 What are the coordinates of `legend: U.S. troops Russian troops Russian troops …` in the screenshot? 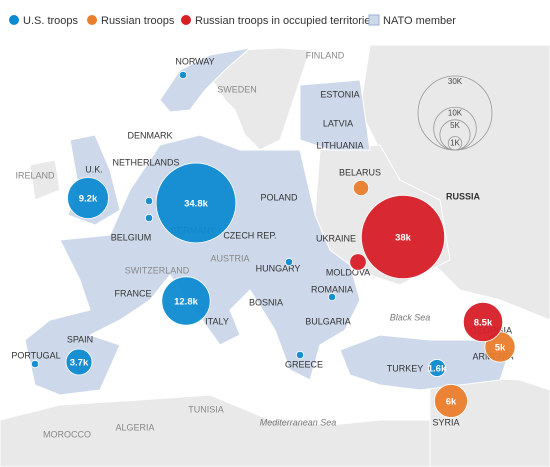 It's located at (232, 20).